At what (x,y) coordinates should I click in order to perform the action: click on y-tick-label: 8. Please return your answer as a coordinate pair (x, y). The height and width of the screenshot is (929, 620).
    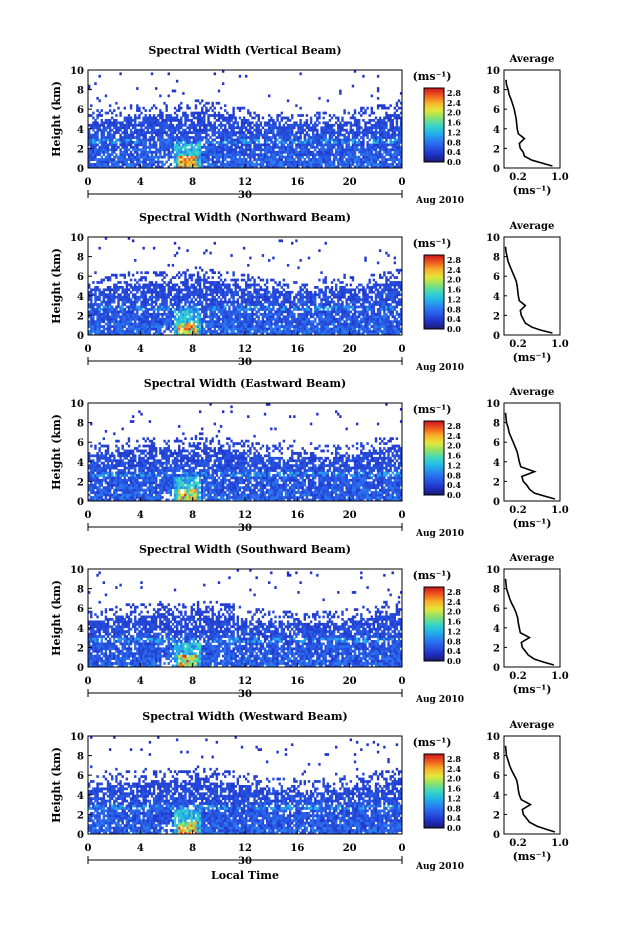
    Looking at the image, I should click on (80, 91).